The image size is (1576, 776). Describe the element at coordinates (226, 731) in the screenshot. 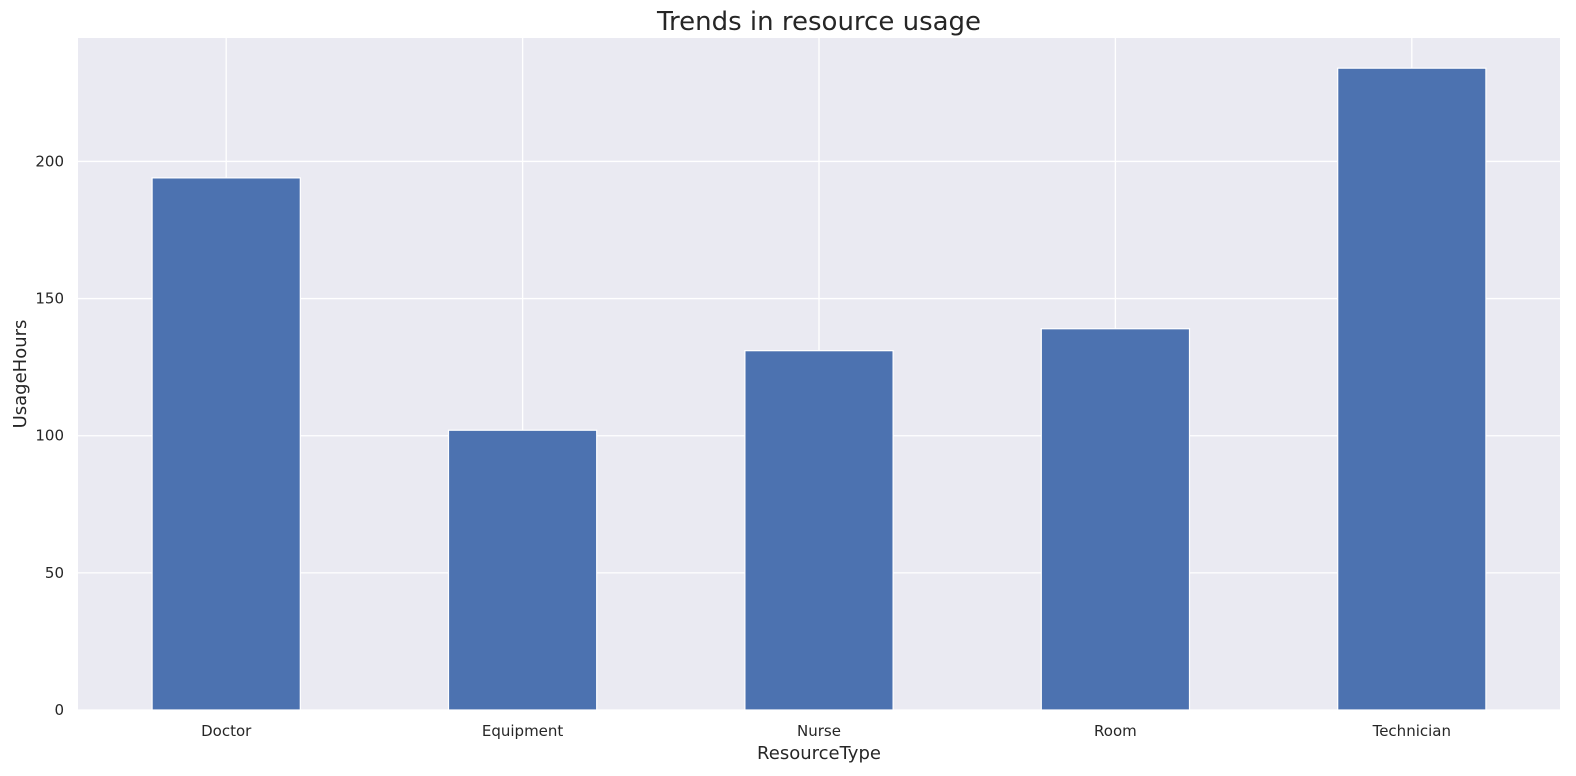

I see `x-tick-label: Doctor` at that location.